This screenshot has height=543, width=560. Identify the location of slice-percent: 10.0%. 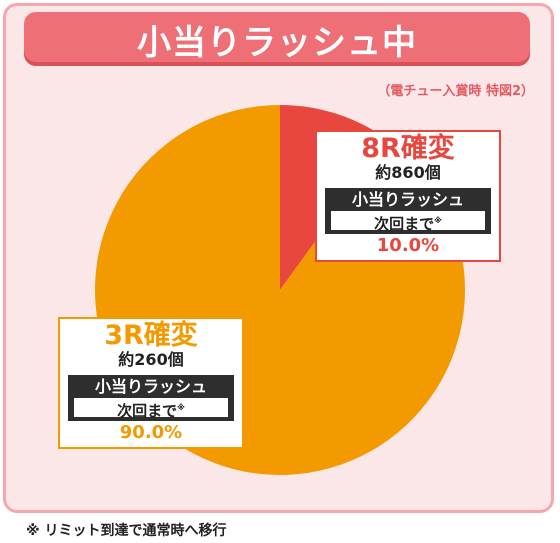
(408, 245).